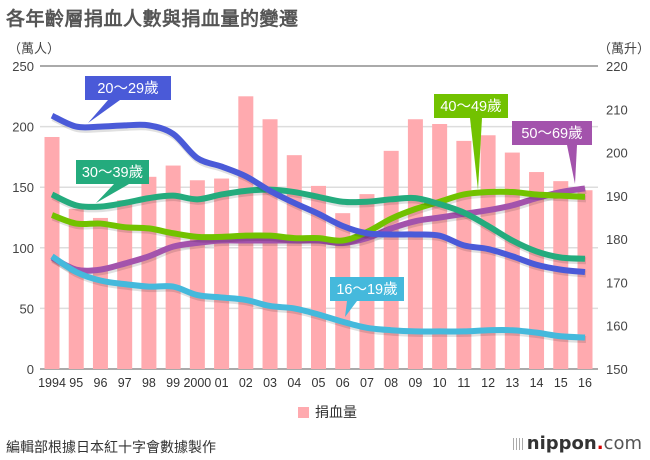  What do you see at coordinates (561, 443) in the screenshot?
I see `brand-name: nippon` at bounding box center [561, 443].